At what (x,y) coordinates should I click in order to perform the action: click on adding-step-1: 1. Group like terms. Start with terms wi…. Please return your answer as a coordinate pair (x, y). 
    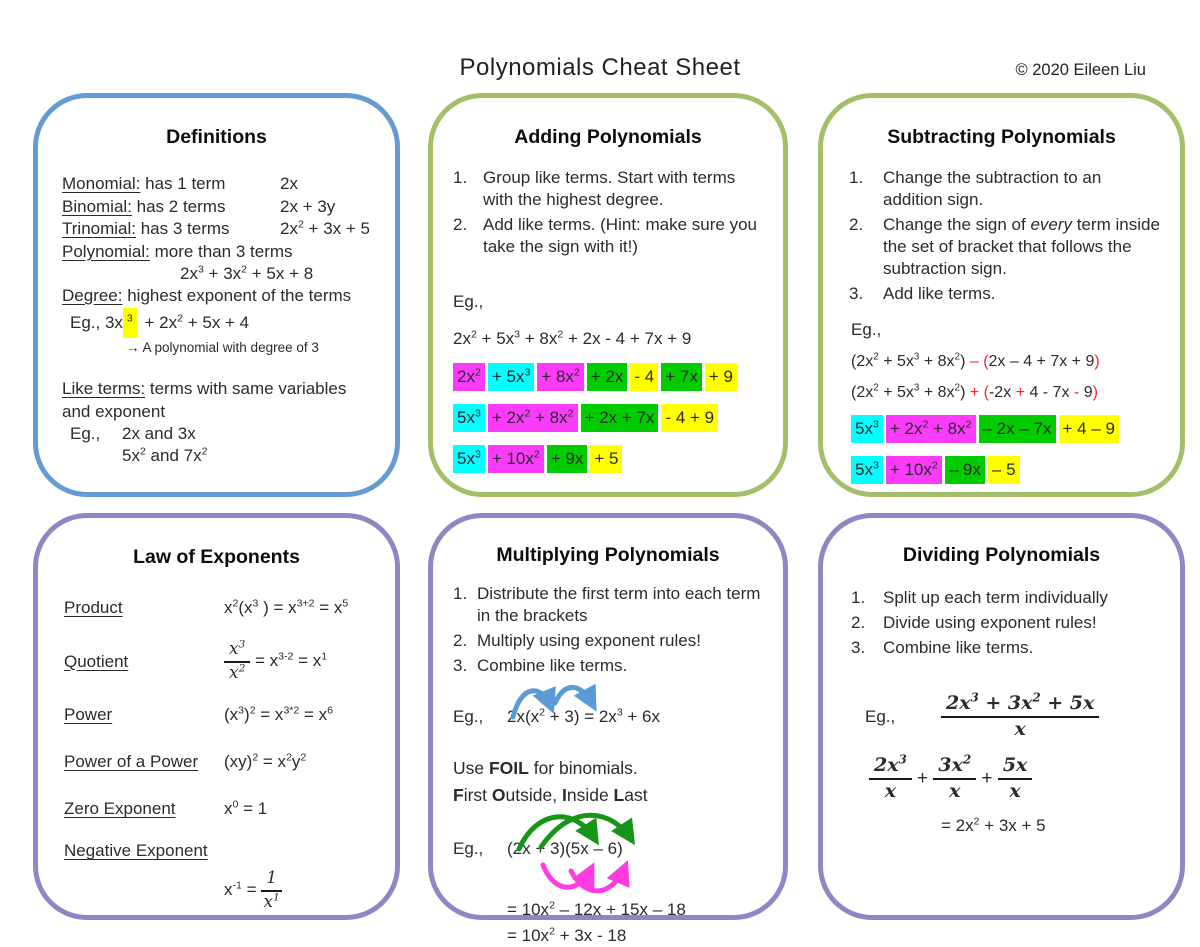
    Looking at the image, I should click on (594, 189).